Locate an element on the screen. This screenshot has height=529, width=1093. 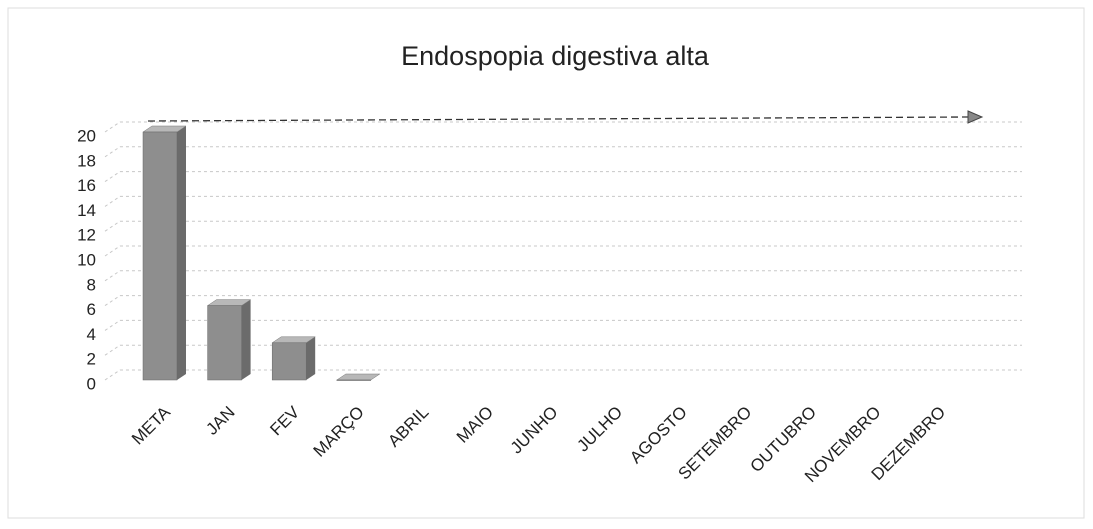
y-tick-label: 8 is located at coordinates (91, 284).